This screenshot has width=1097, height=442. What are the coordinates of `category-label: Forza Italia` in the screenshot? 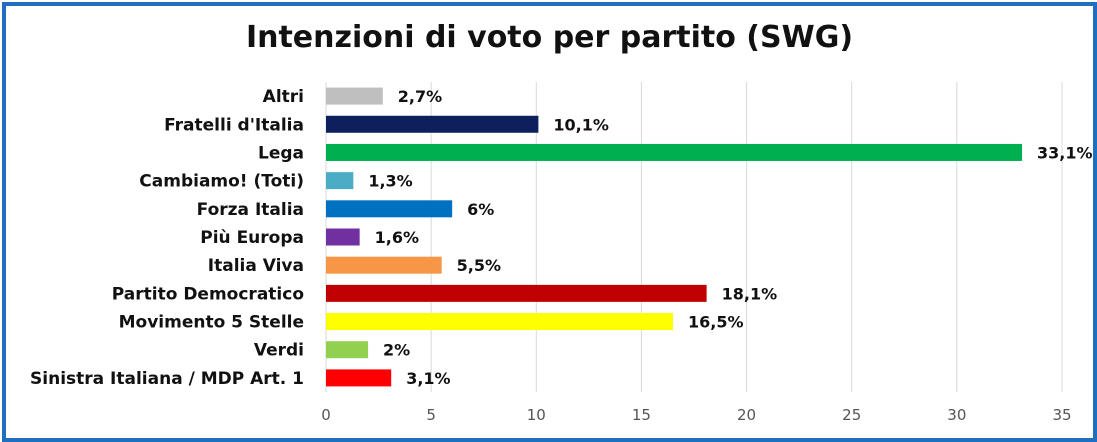 It's located at (250, 210).